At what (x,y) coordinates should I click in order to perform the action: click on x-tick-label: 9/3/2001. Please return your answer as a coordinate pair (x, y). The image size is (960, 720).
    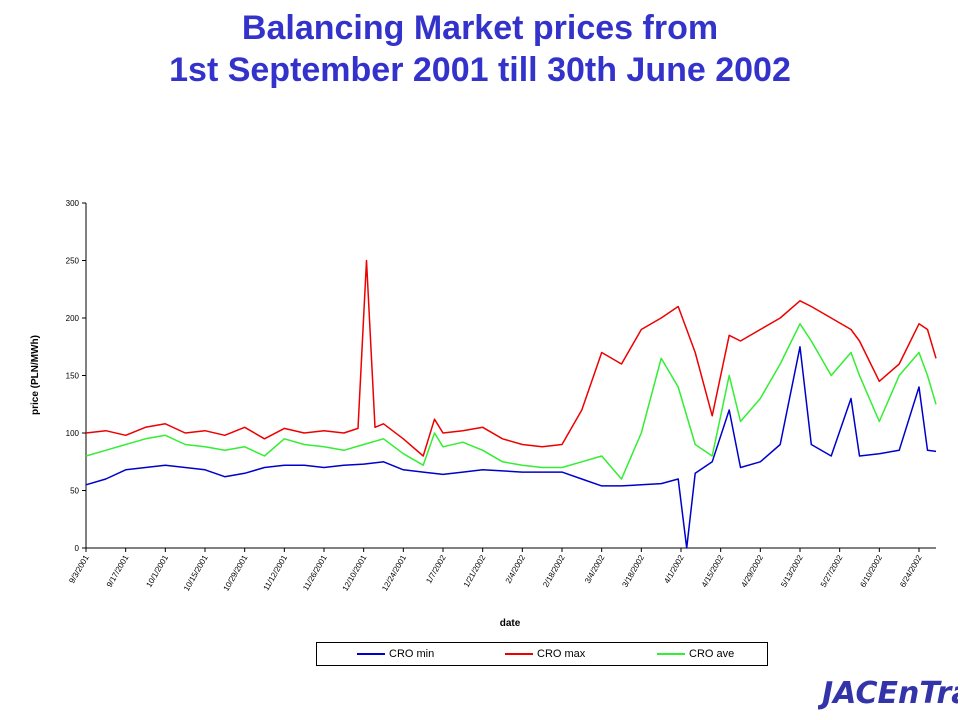
    Looking at the image, I should click on (79, 569).